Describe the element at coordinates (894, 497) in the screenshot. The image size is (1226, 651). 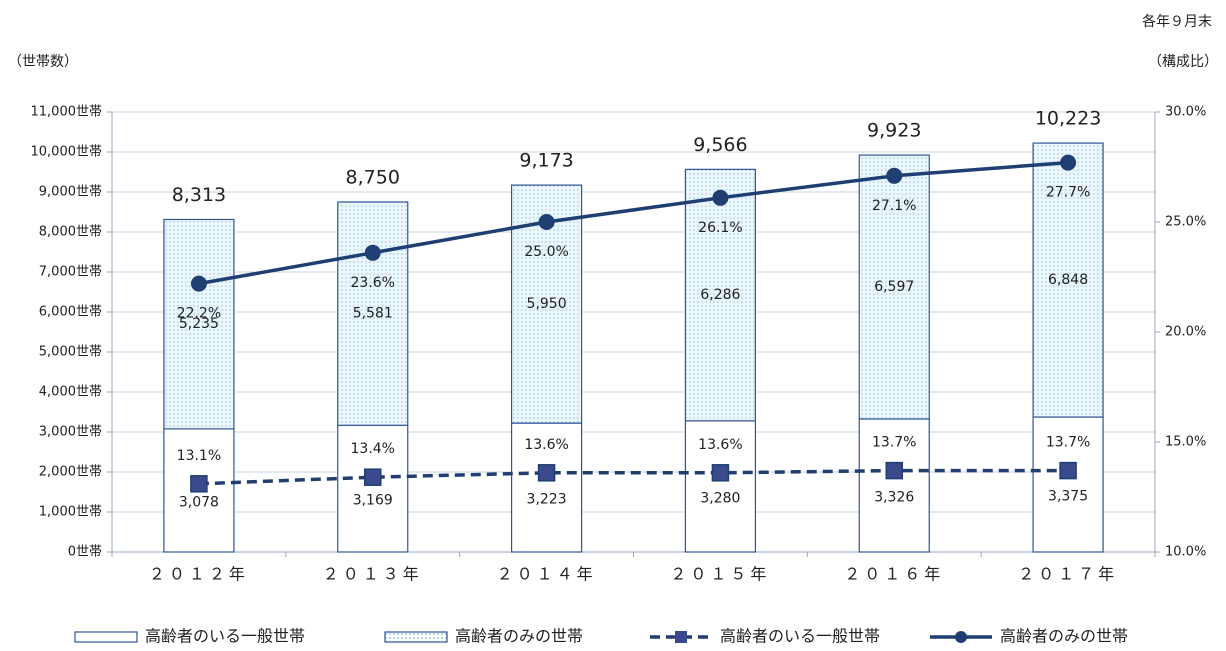
I see `value-label: 3,326` at that location.